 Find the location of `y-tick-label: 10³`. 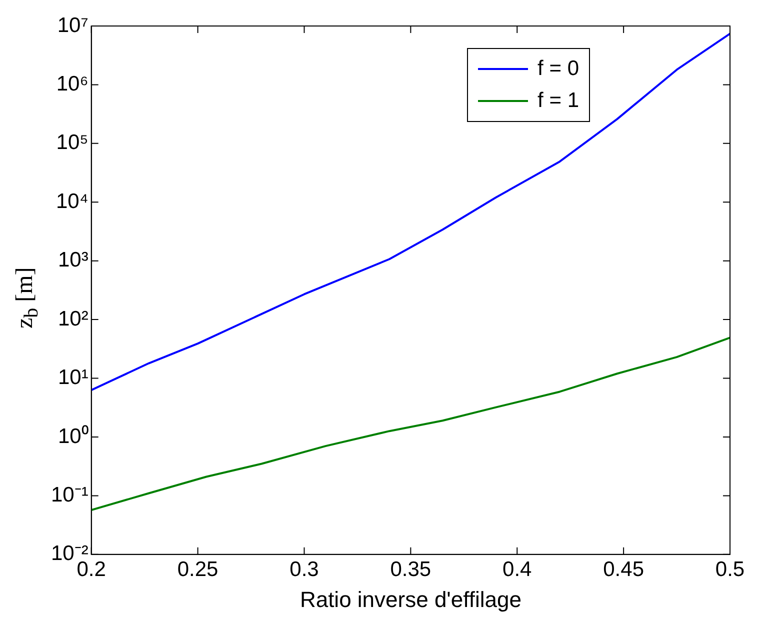

y-tick-label: 10³ is located at coordinates (73, 260).